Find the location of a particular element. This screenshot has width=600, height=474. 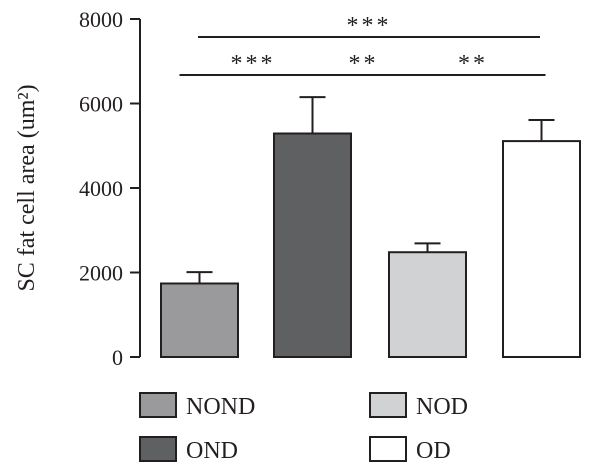

bar-ond is located at coordinates (312, 245).